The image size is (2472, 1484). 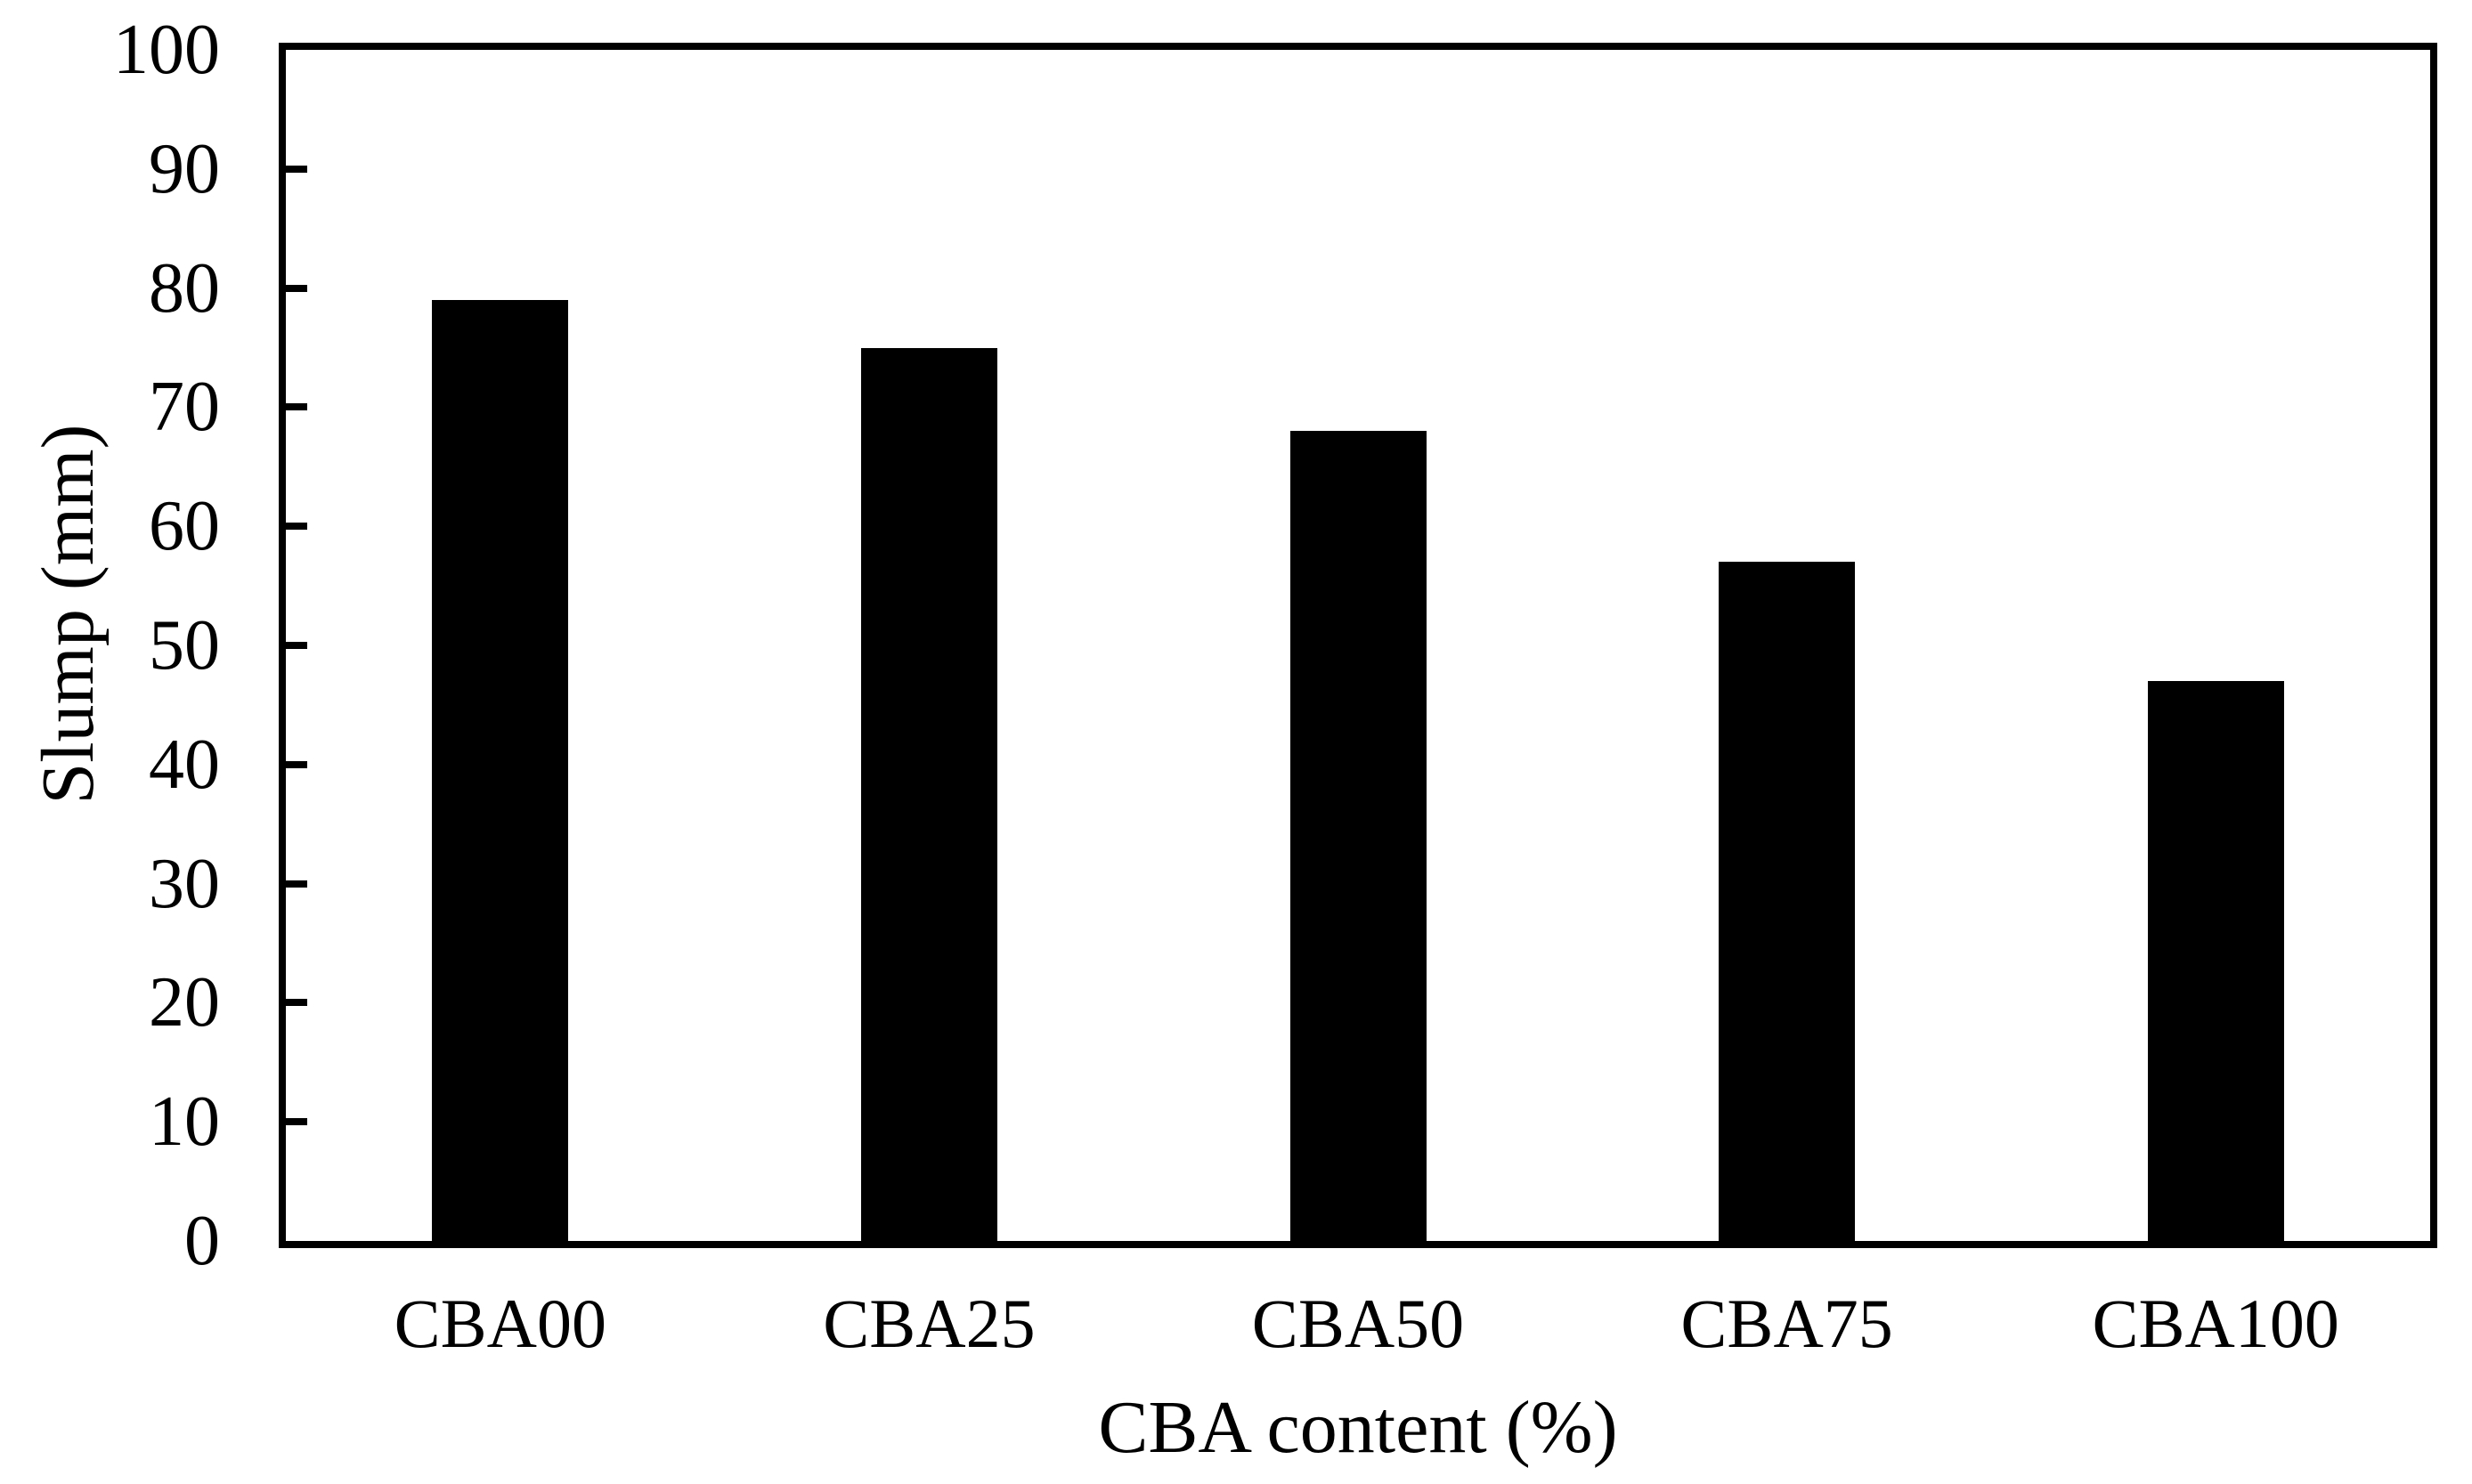 What do you see at coordinates (184, 1002) in the screenshot?
I see `y-tick-label: 20` at bounding box center [184, 1002].